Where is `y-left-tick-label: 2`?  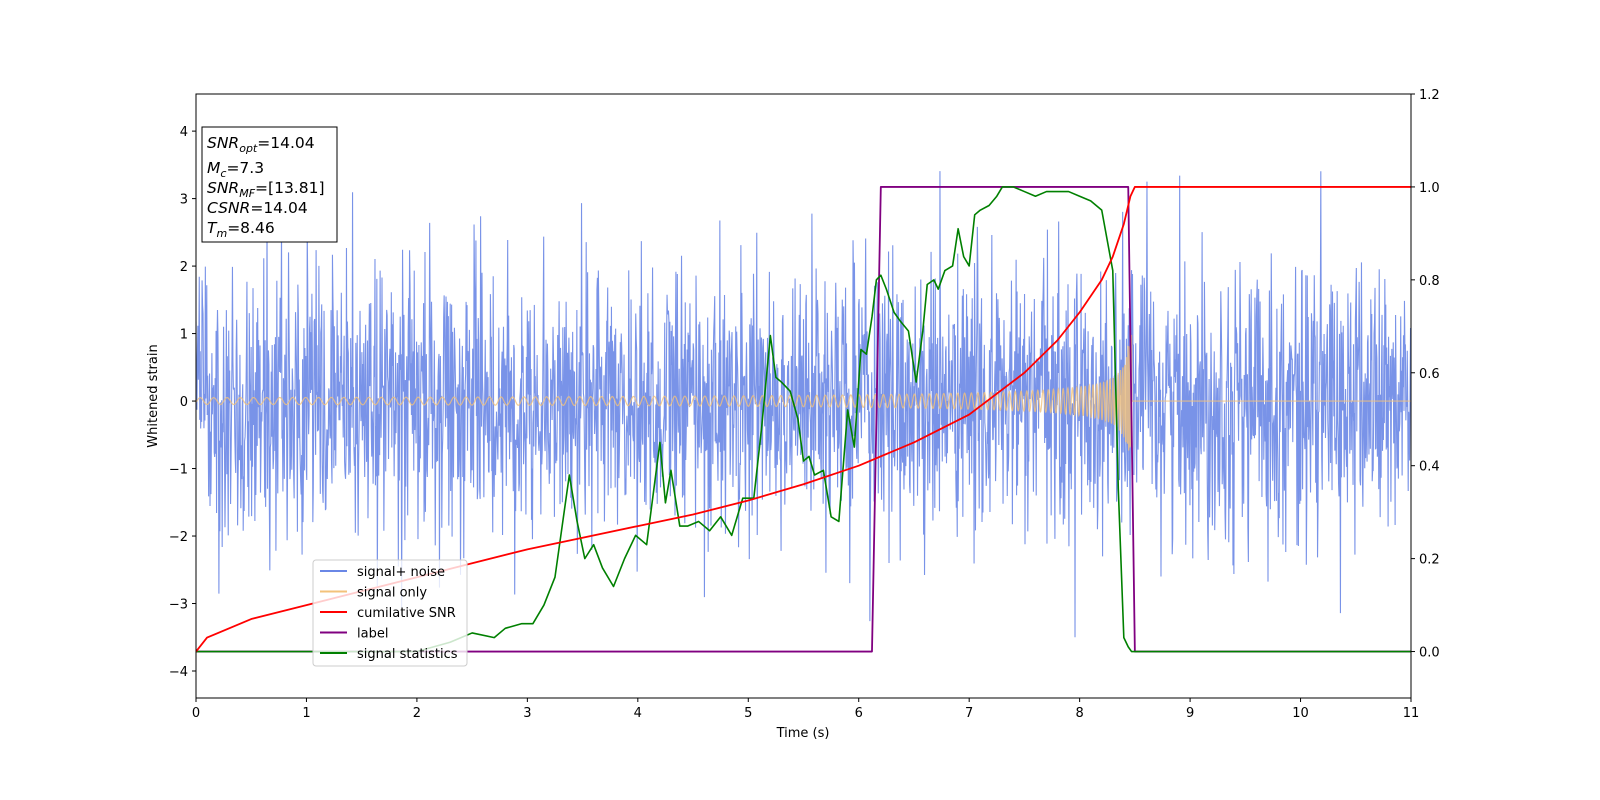 y-left-tick-label: 2 is located at coordinates (184, 267).